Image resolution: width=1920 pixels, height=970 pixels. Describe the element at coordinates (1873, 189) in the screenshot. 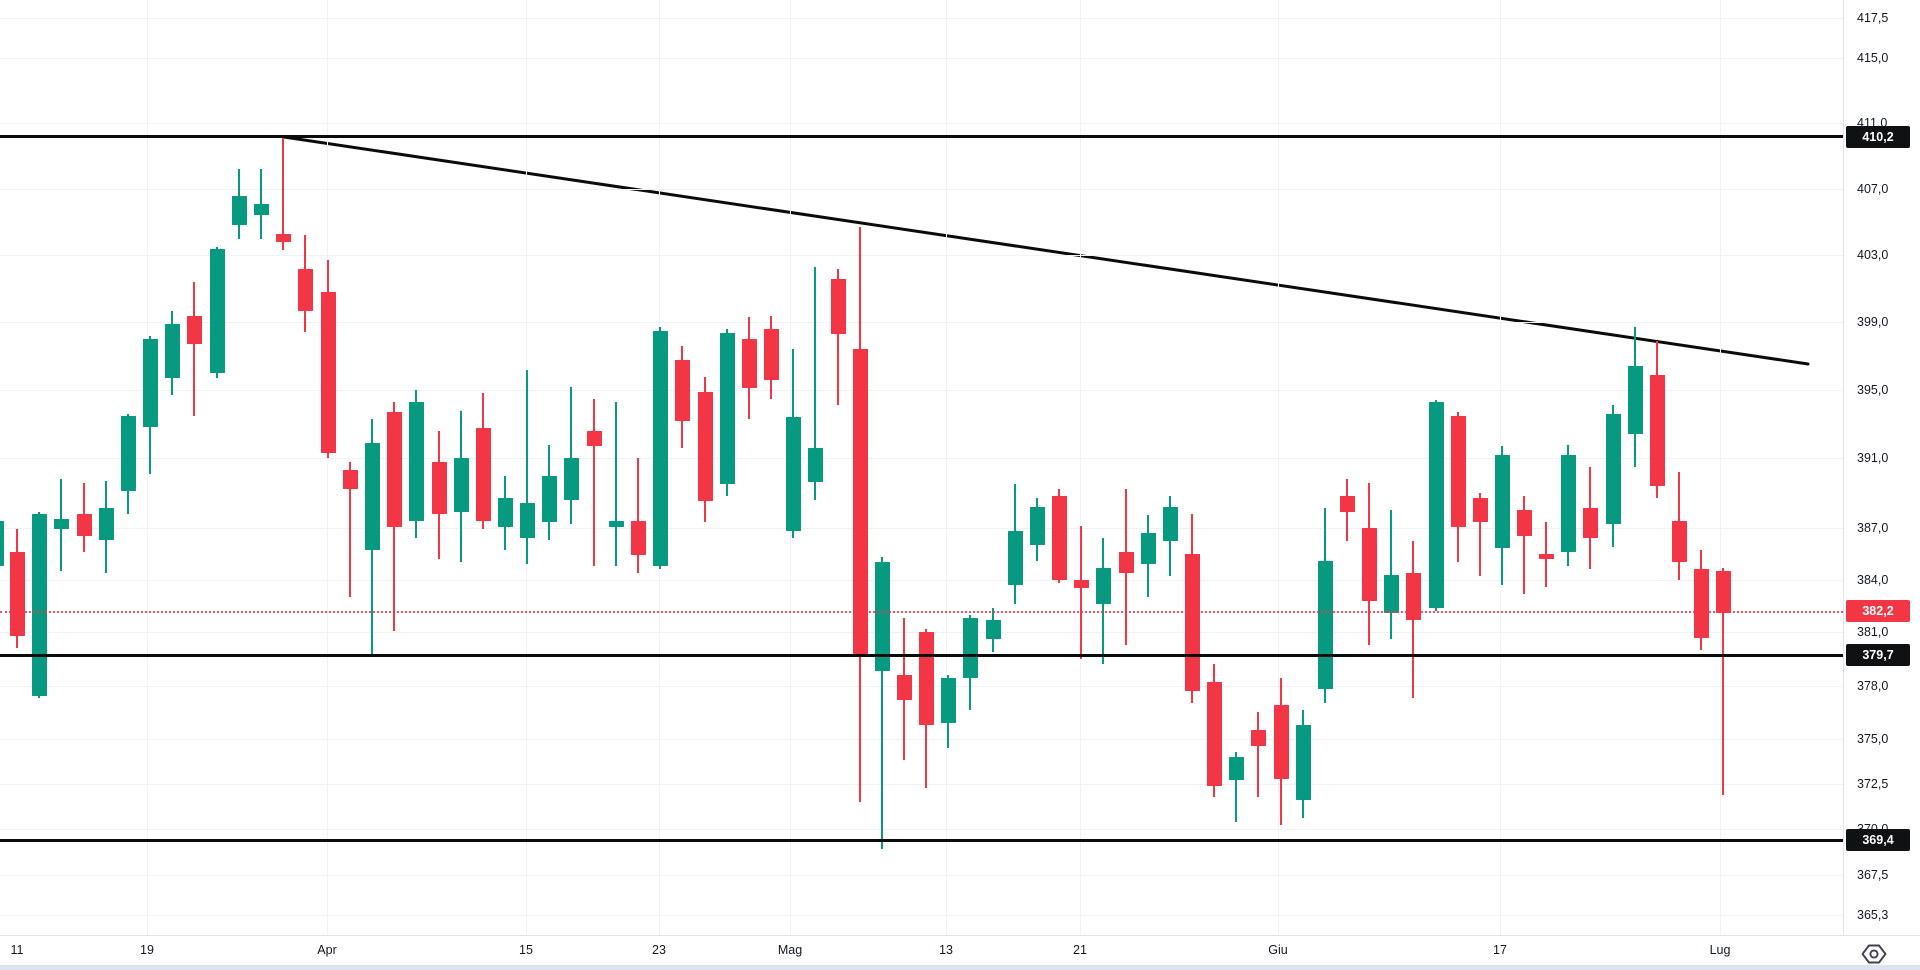

I see `price-tick: 407,0` at that location.